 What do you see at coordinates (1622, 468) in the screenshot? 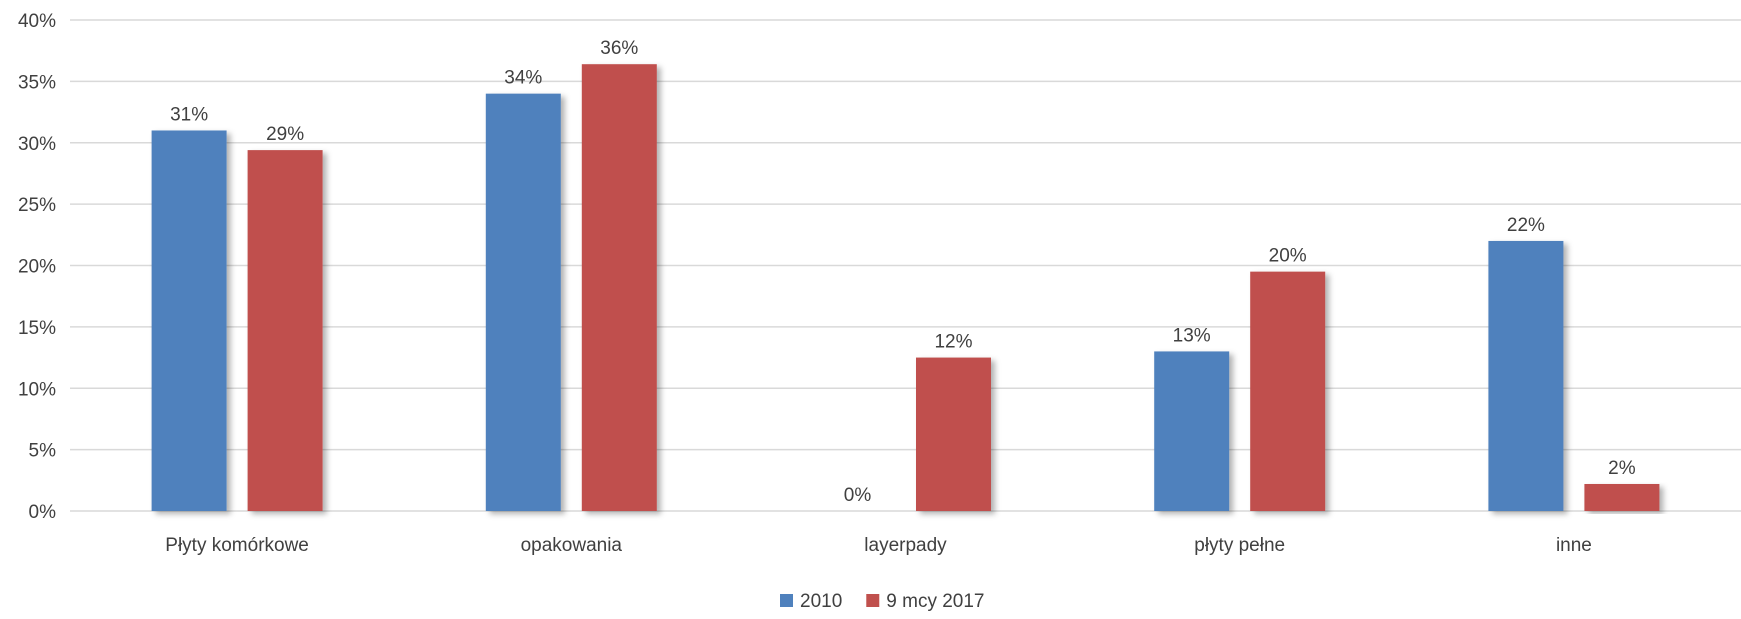
I see `data-label: 2%` at bounding box center [1622, 468].